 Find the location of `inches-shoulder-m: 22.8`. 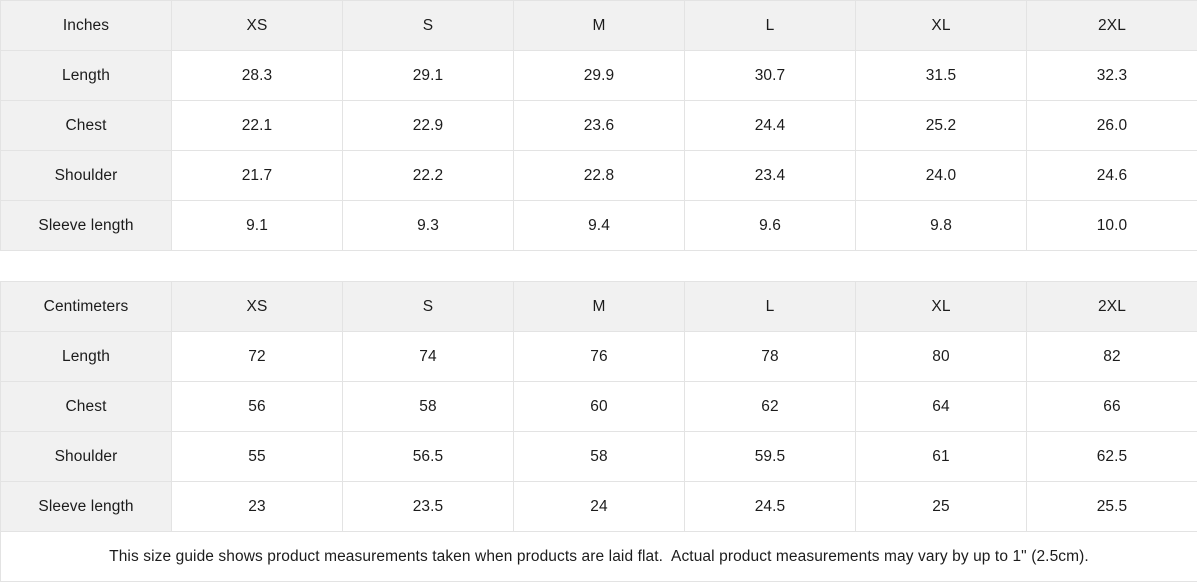

inches-shoulder-m: 22.8 is located at coordinates (599, 176).